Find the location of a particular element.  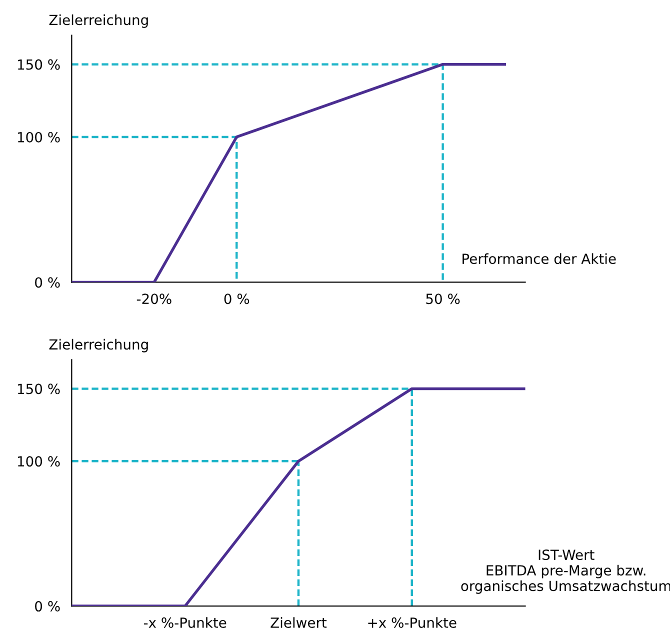

x-tick-label: 50 % is located at coordinates (443, 299).